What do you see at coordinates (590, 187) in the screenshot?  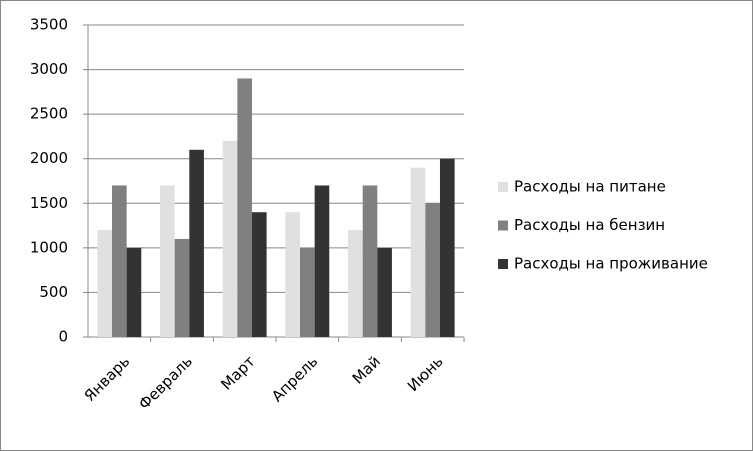 I see `legend-label: Расходы на питане` at bounding box center [590, 187].